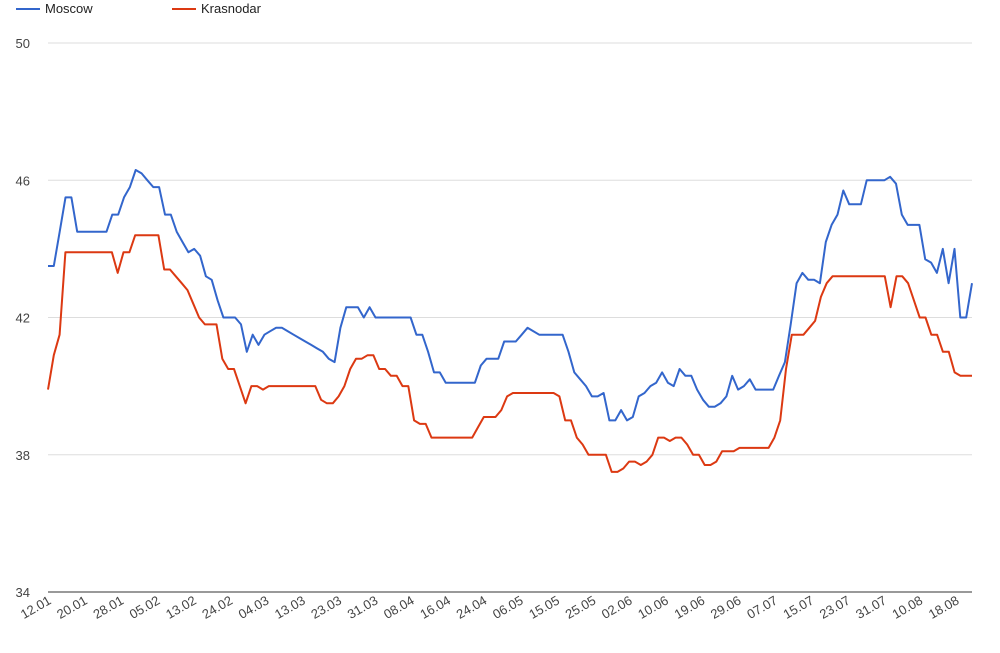  I want to click on x-tick-label: 19.06, so click(690, 607).